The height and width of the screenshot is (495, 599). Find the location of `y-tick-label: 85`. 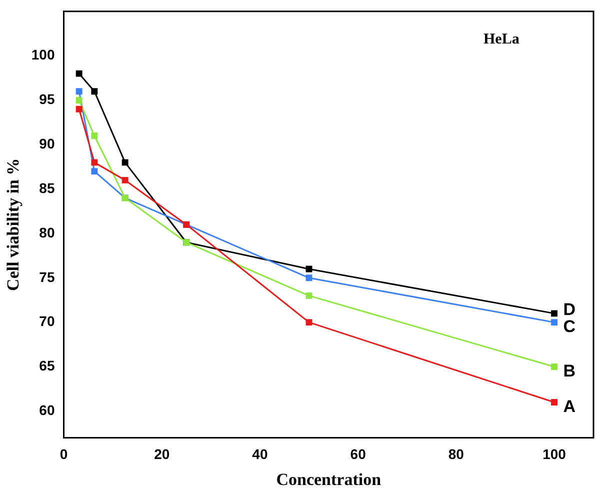

y-tick-label: 85 is located at coordinates (47, 188).